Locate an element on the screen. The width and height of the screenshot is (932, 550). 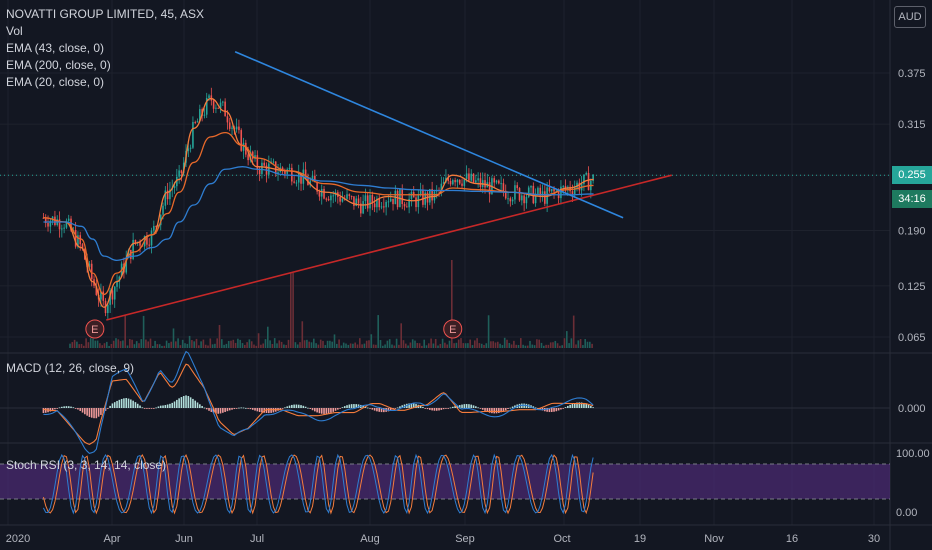
time-tick-label: Apr is located at coordinates (111, 539).